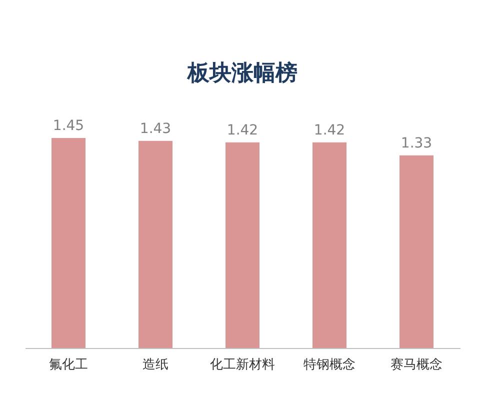 Image resolution: width=495 pixels, height=394 pixels. Describe the element at coordinates (68, 126) in the screenshot. I see `data-label: 1.45` at that location.